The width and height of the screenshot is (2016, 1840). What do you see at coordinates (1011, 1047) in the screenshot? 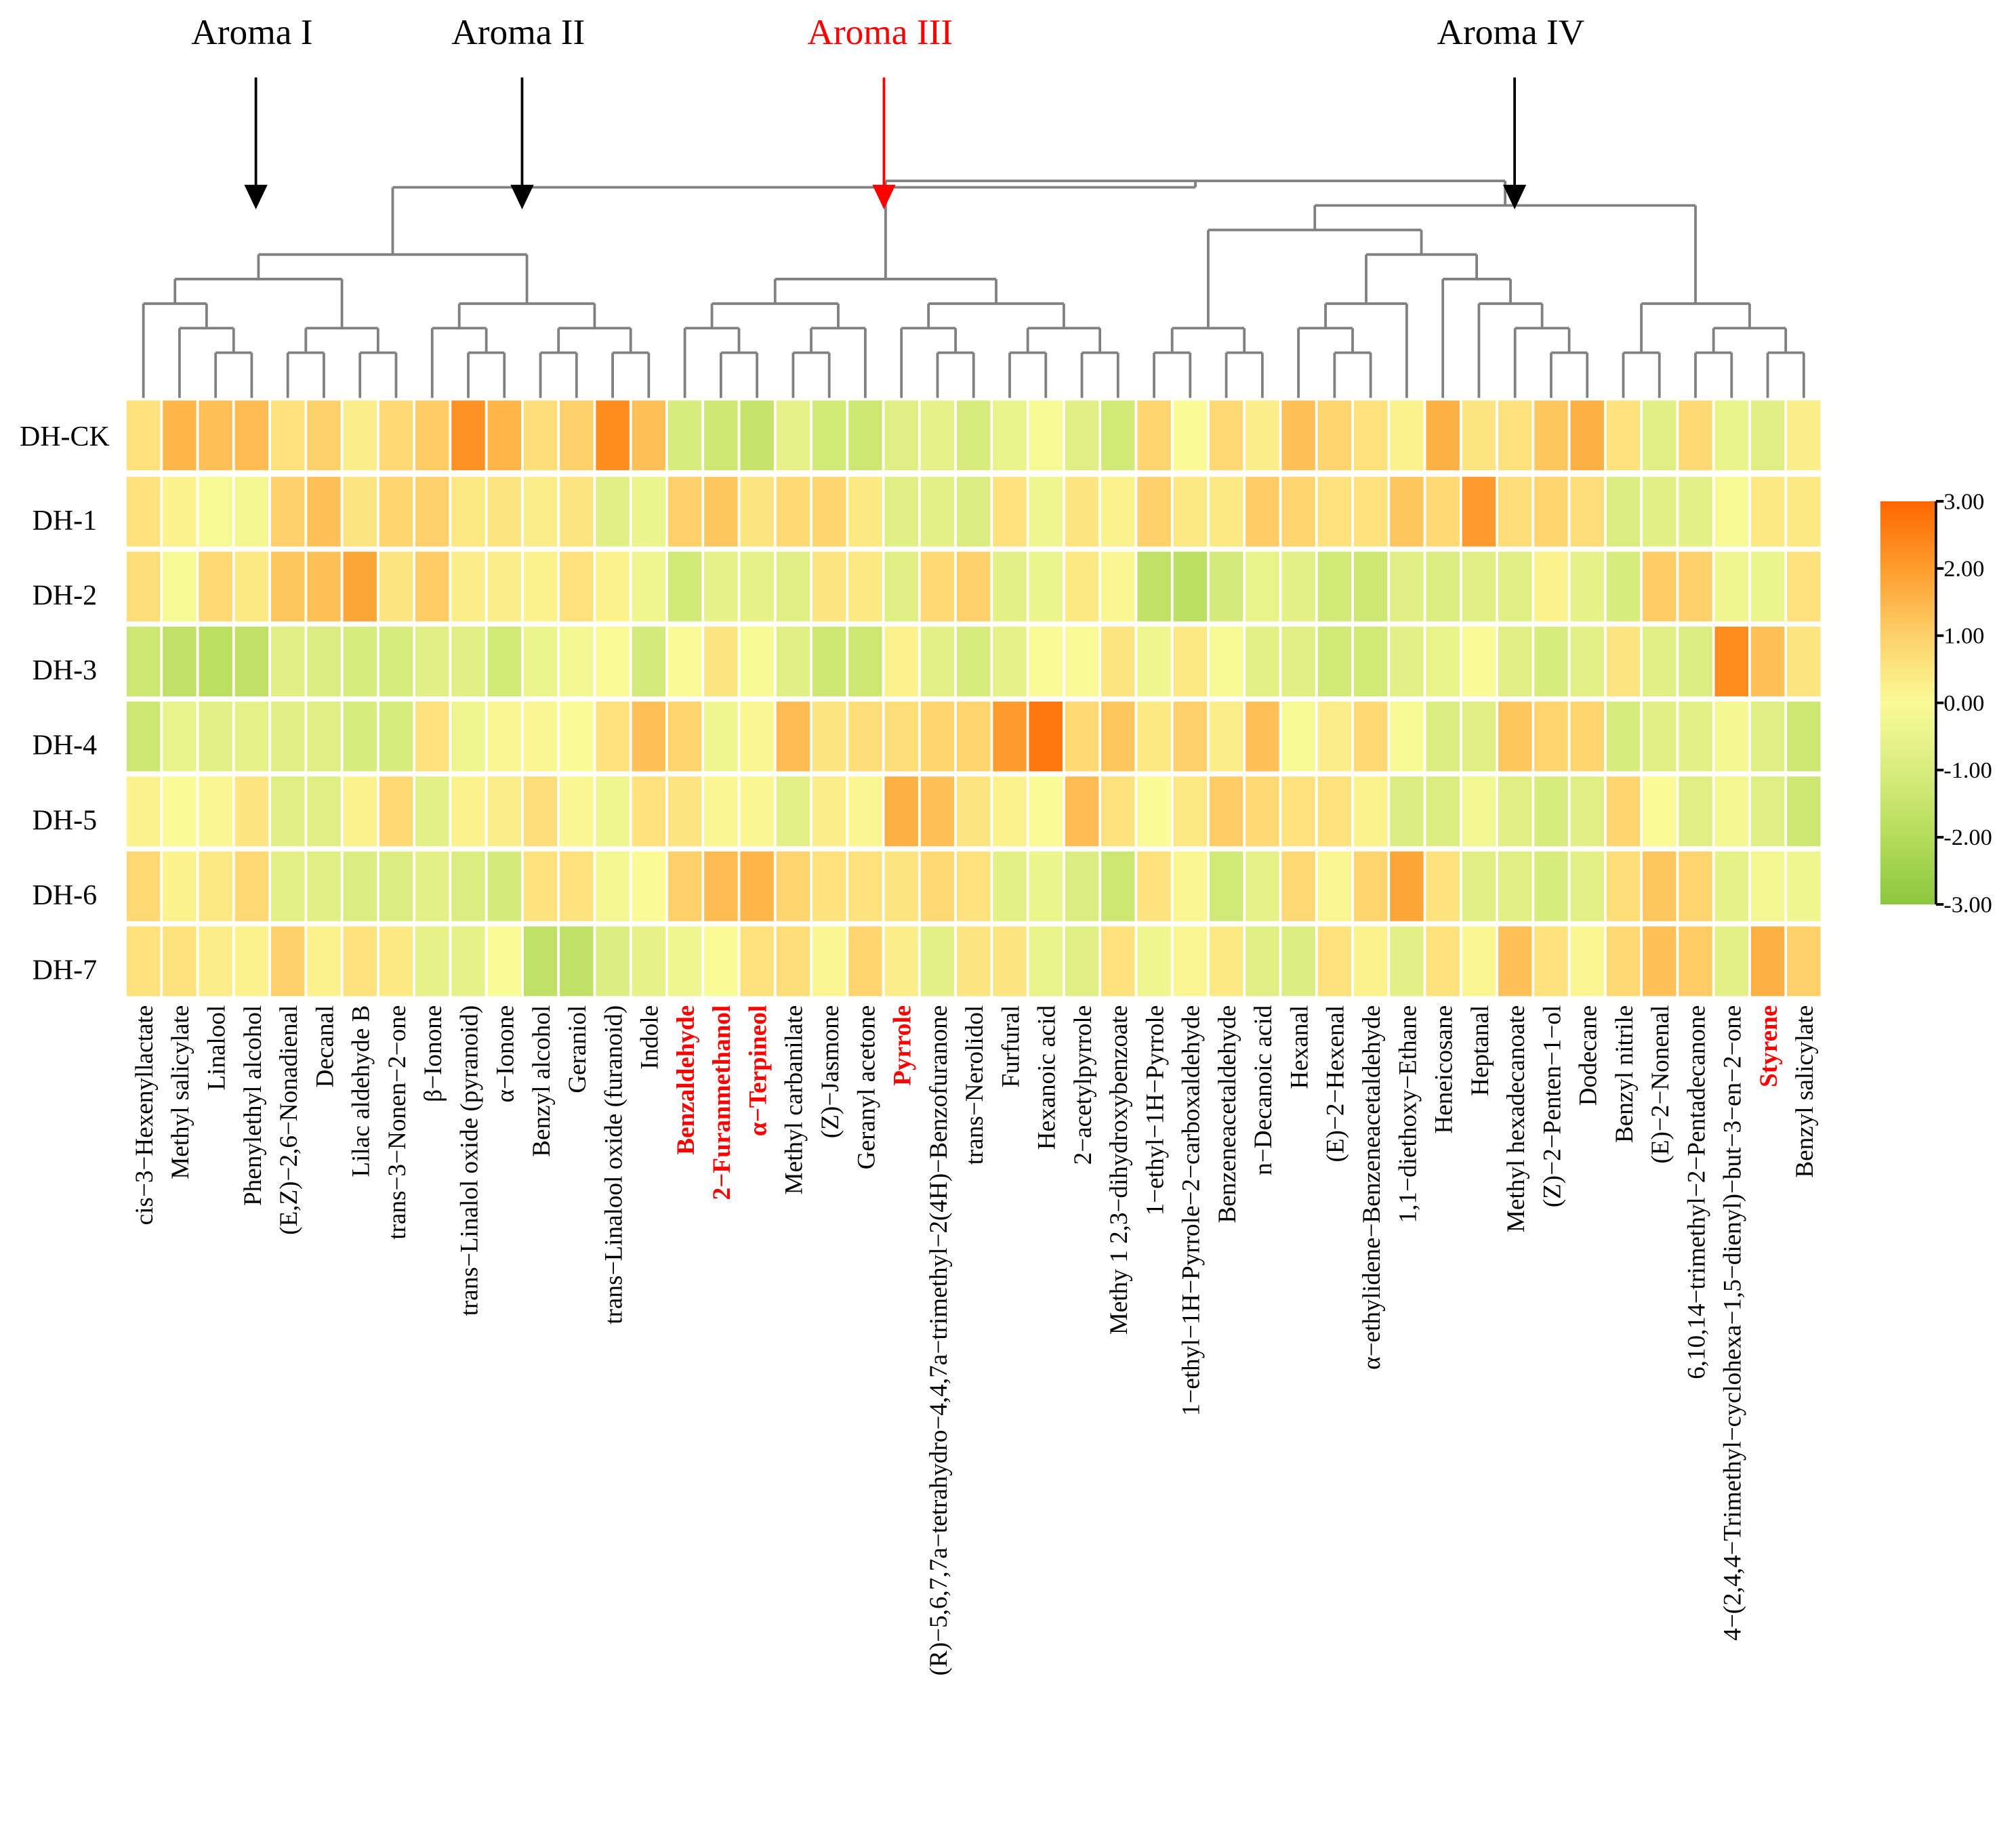
I see `column-label: Furfural` at bounding box center [1011, 1047].